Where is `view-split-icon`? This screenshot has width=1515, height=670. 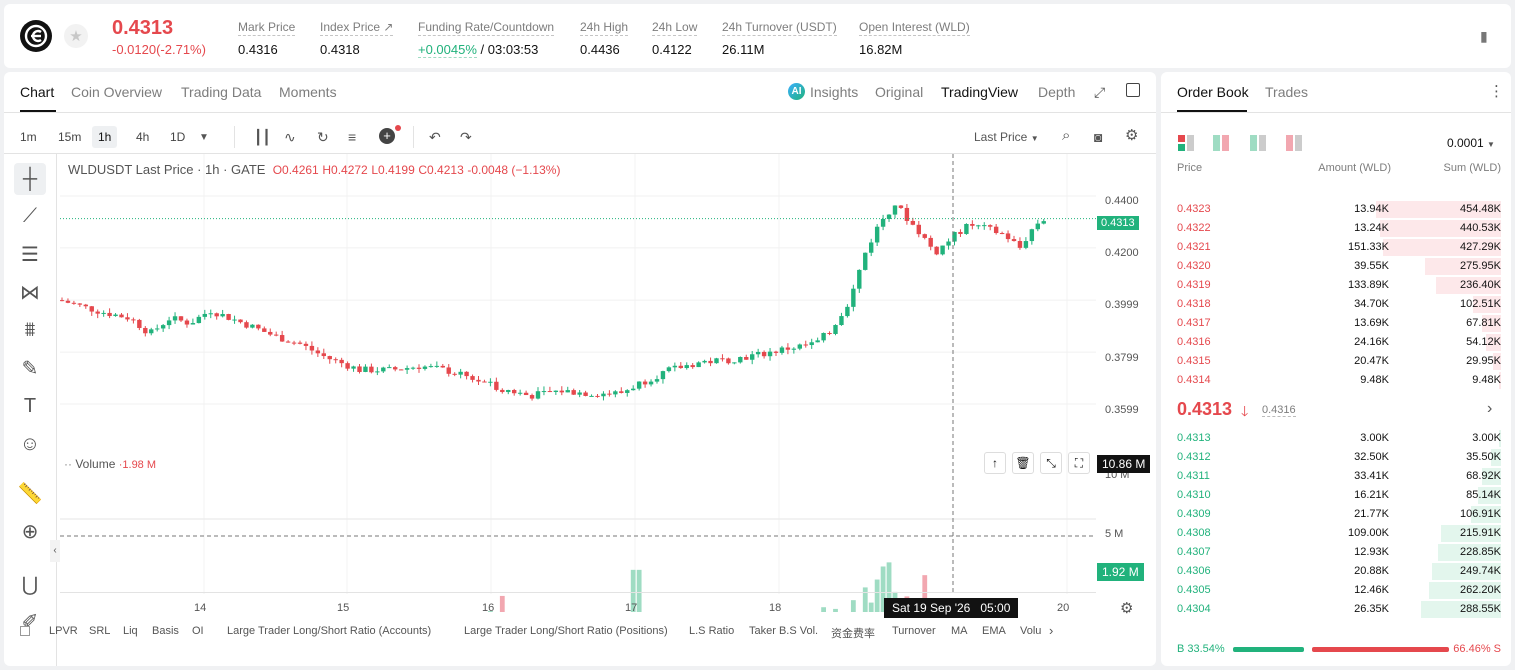
view-split-icon is located at coordinates (1221, 143).